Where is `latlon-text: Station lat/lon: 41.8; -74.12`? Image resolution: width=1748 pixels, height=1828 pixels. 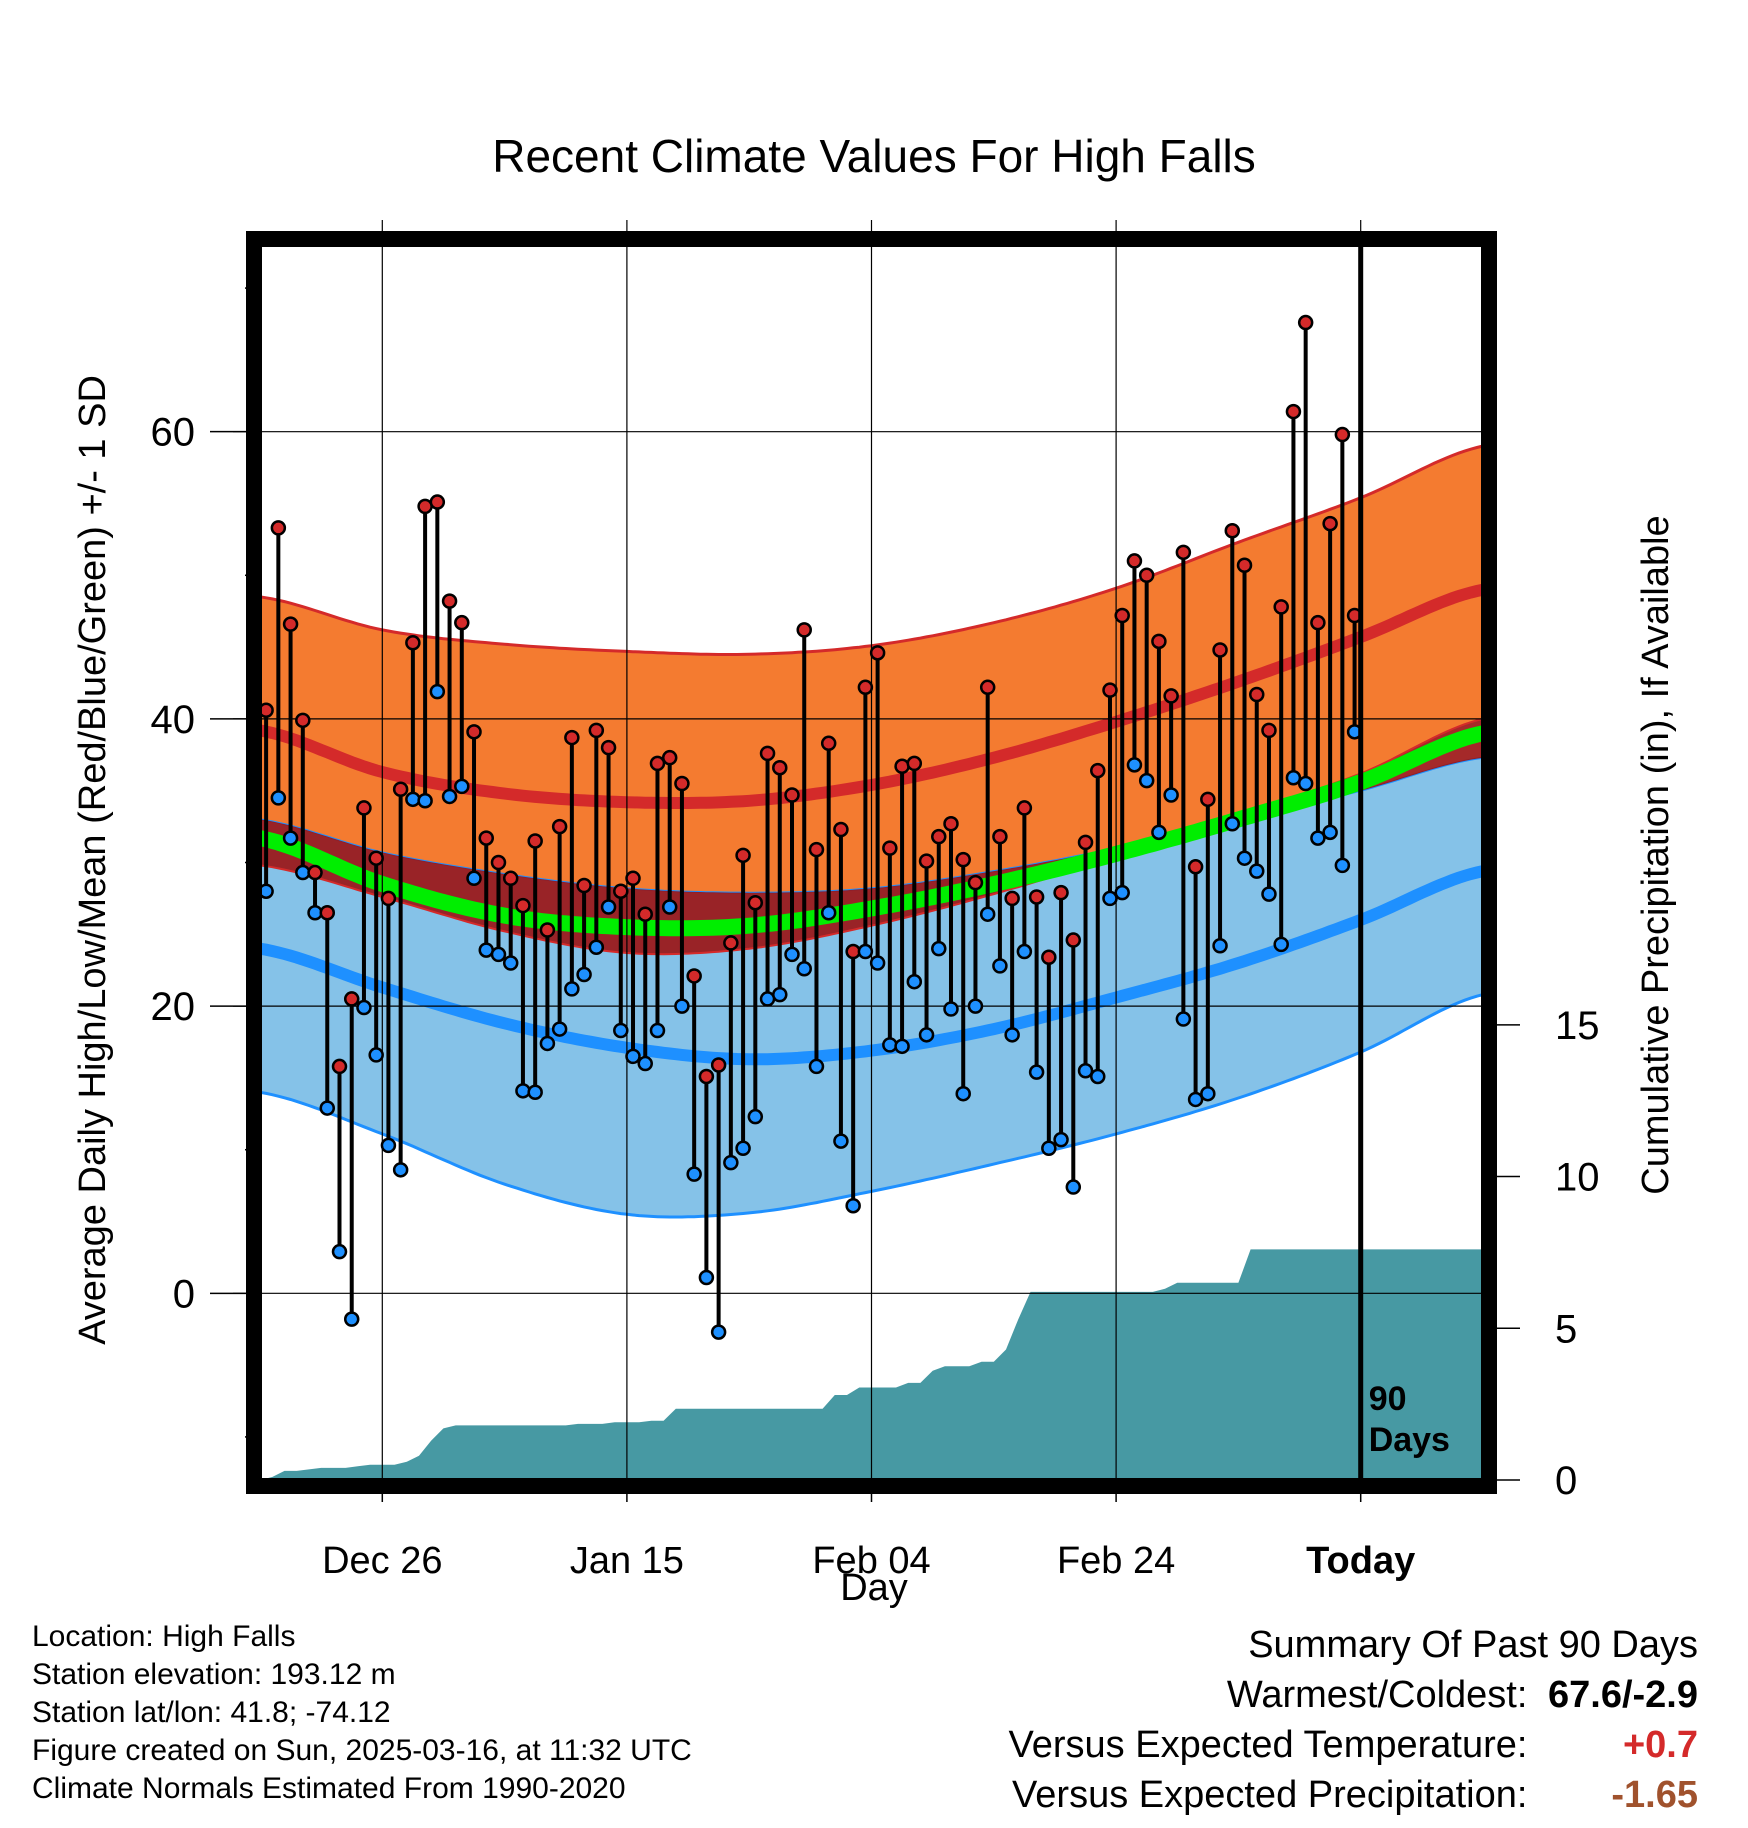 latlon-text: Station lat/lon: 41.8; -74.12 is located at coordinates (211, 1712).